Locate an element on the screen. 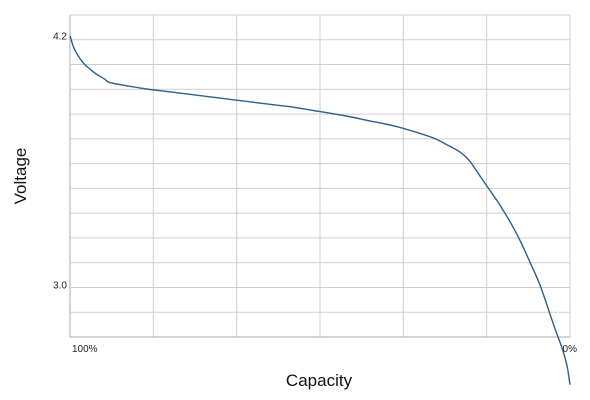 This screenshot has height=400, width=590. x-tick-label: 0% is located at coordinates (570, 349).